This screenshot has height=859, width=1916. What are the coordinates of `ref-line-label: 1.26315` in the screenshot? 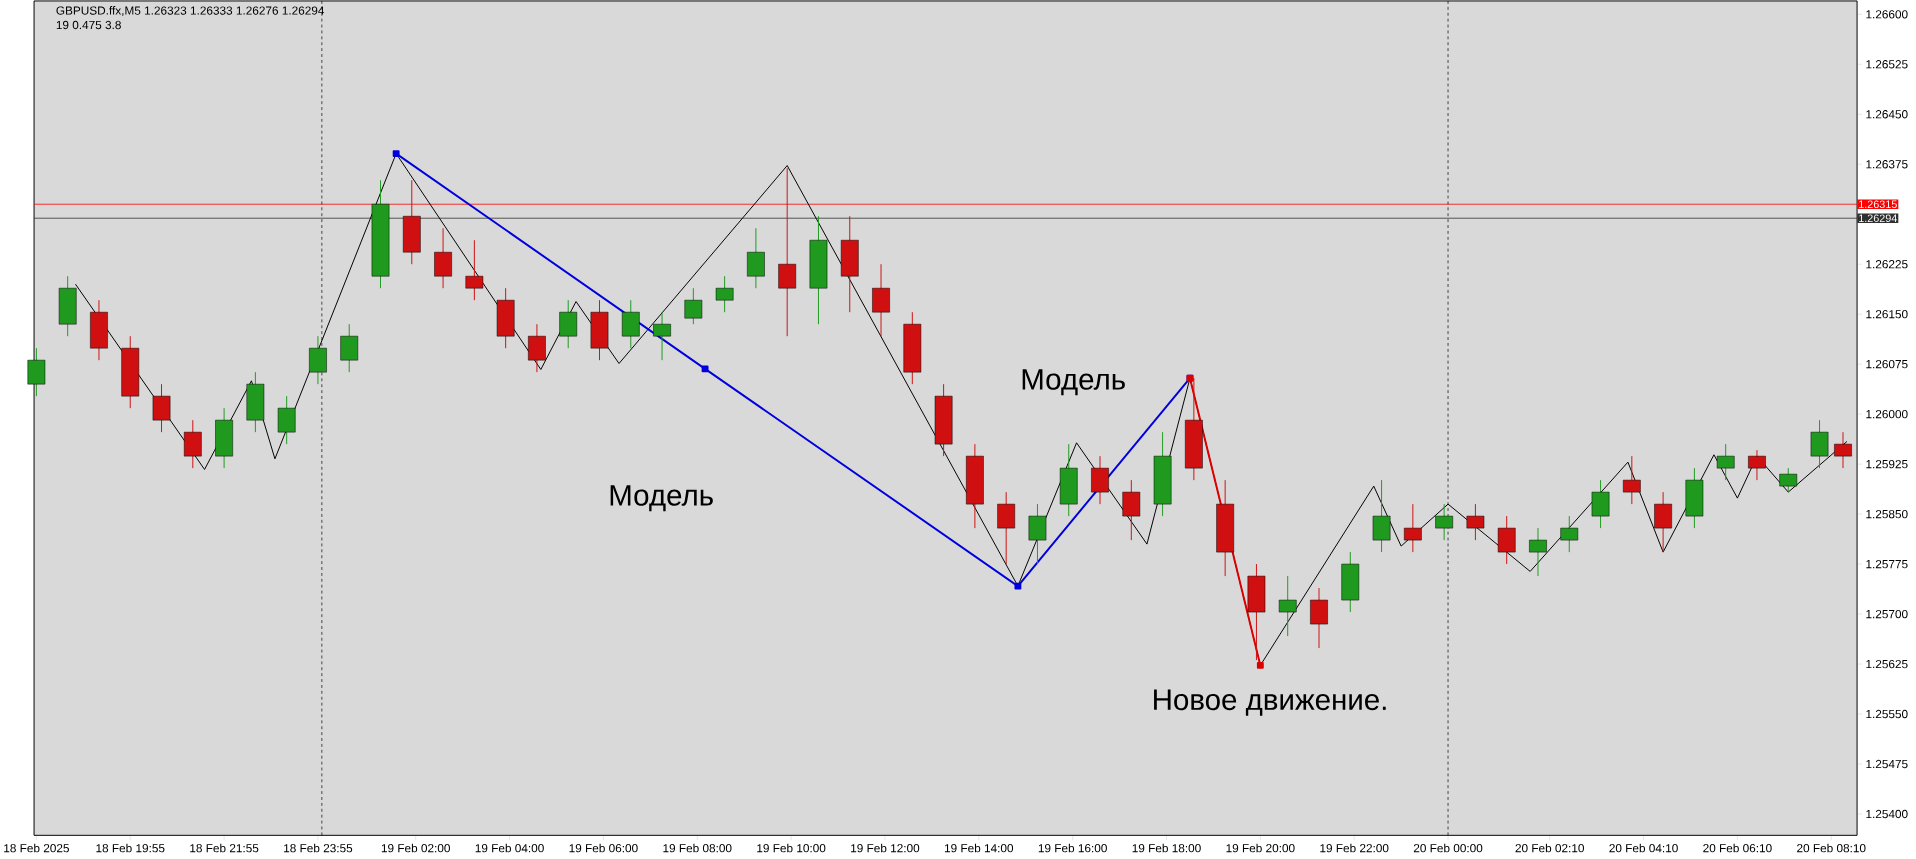 It's located at (1878, 204).